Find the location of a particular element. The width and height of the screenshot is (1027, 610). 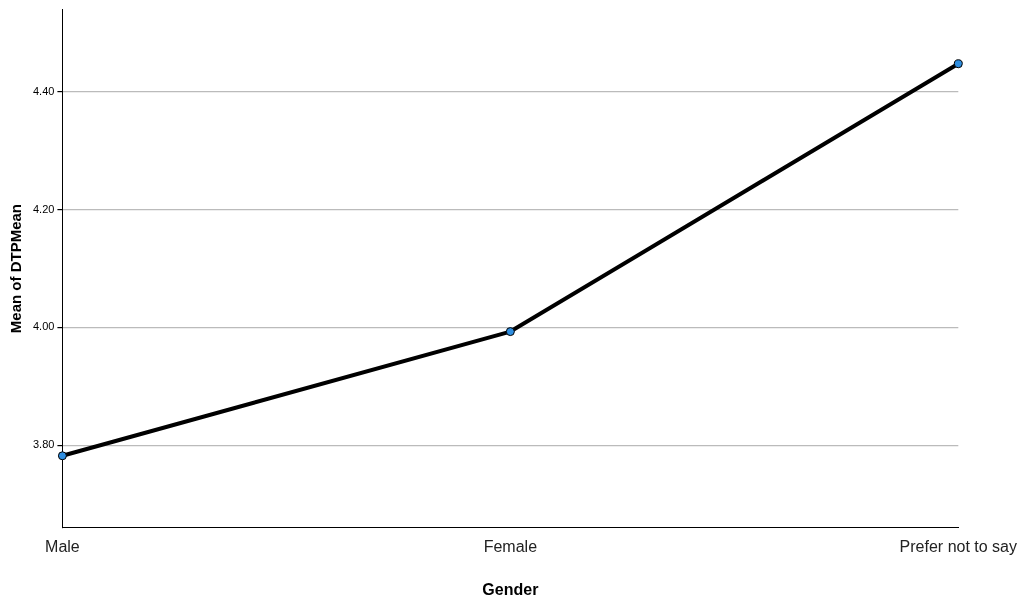

y-tick-label: 4.20 is located at coordinates (43, 208).